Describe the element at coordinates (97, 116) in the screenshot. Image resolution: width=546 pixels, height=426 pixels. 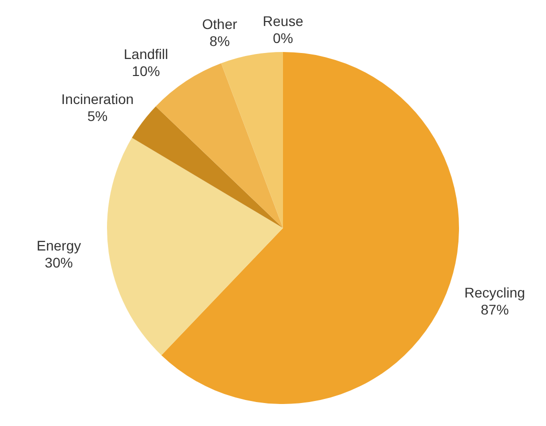
I see `data-label: 5%` at that location.